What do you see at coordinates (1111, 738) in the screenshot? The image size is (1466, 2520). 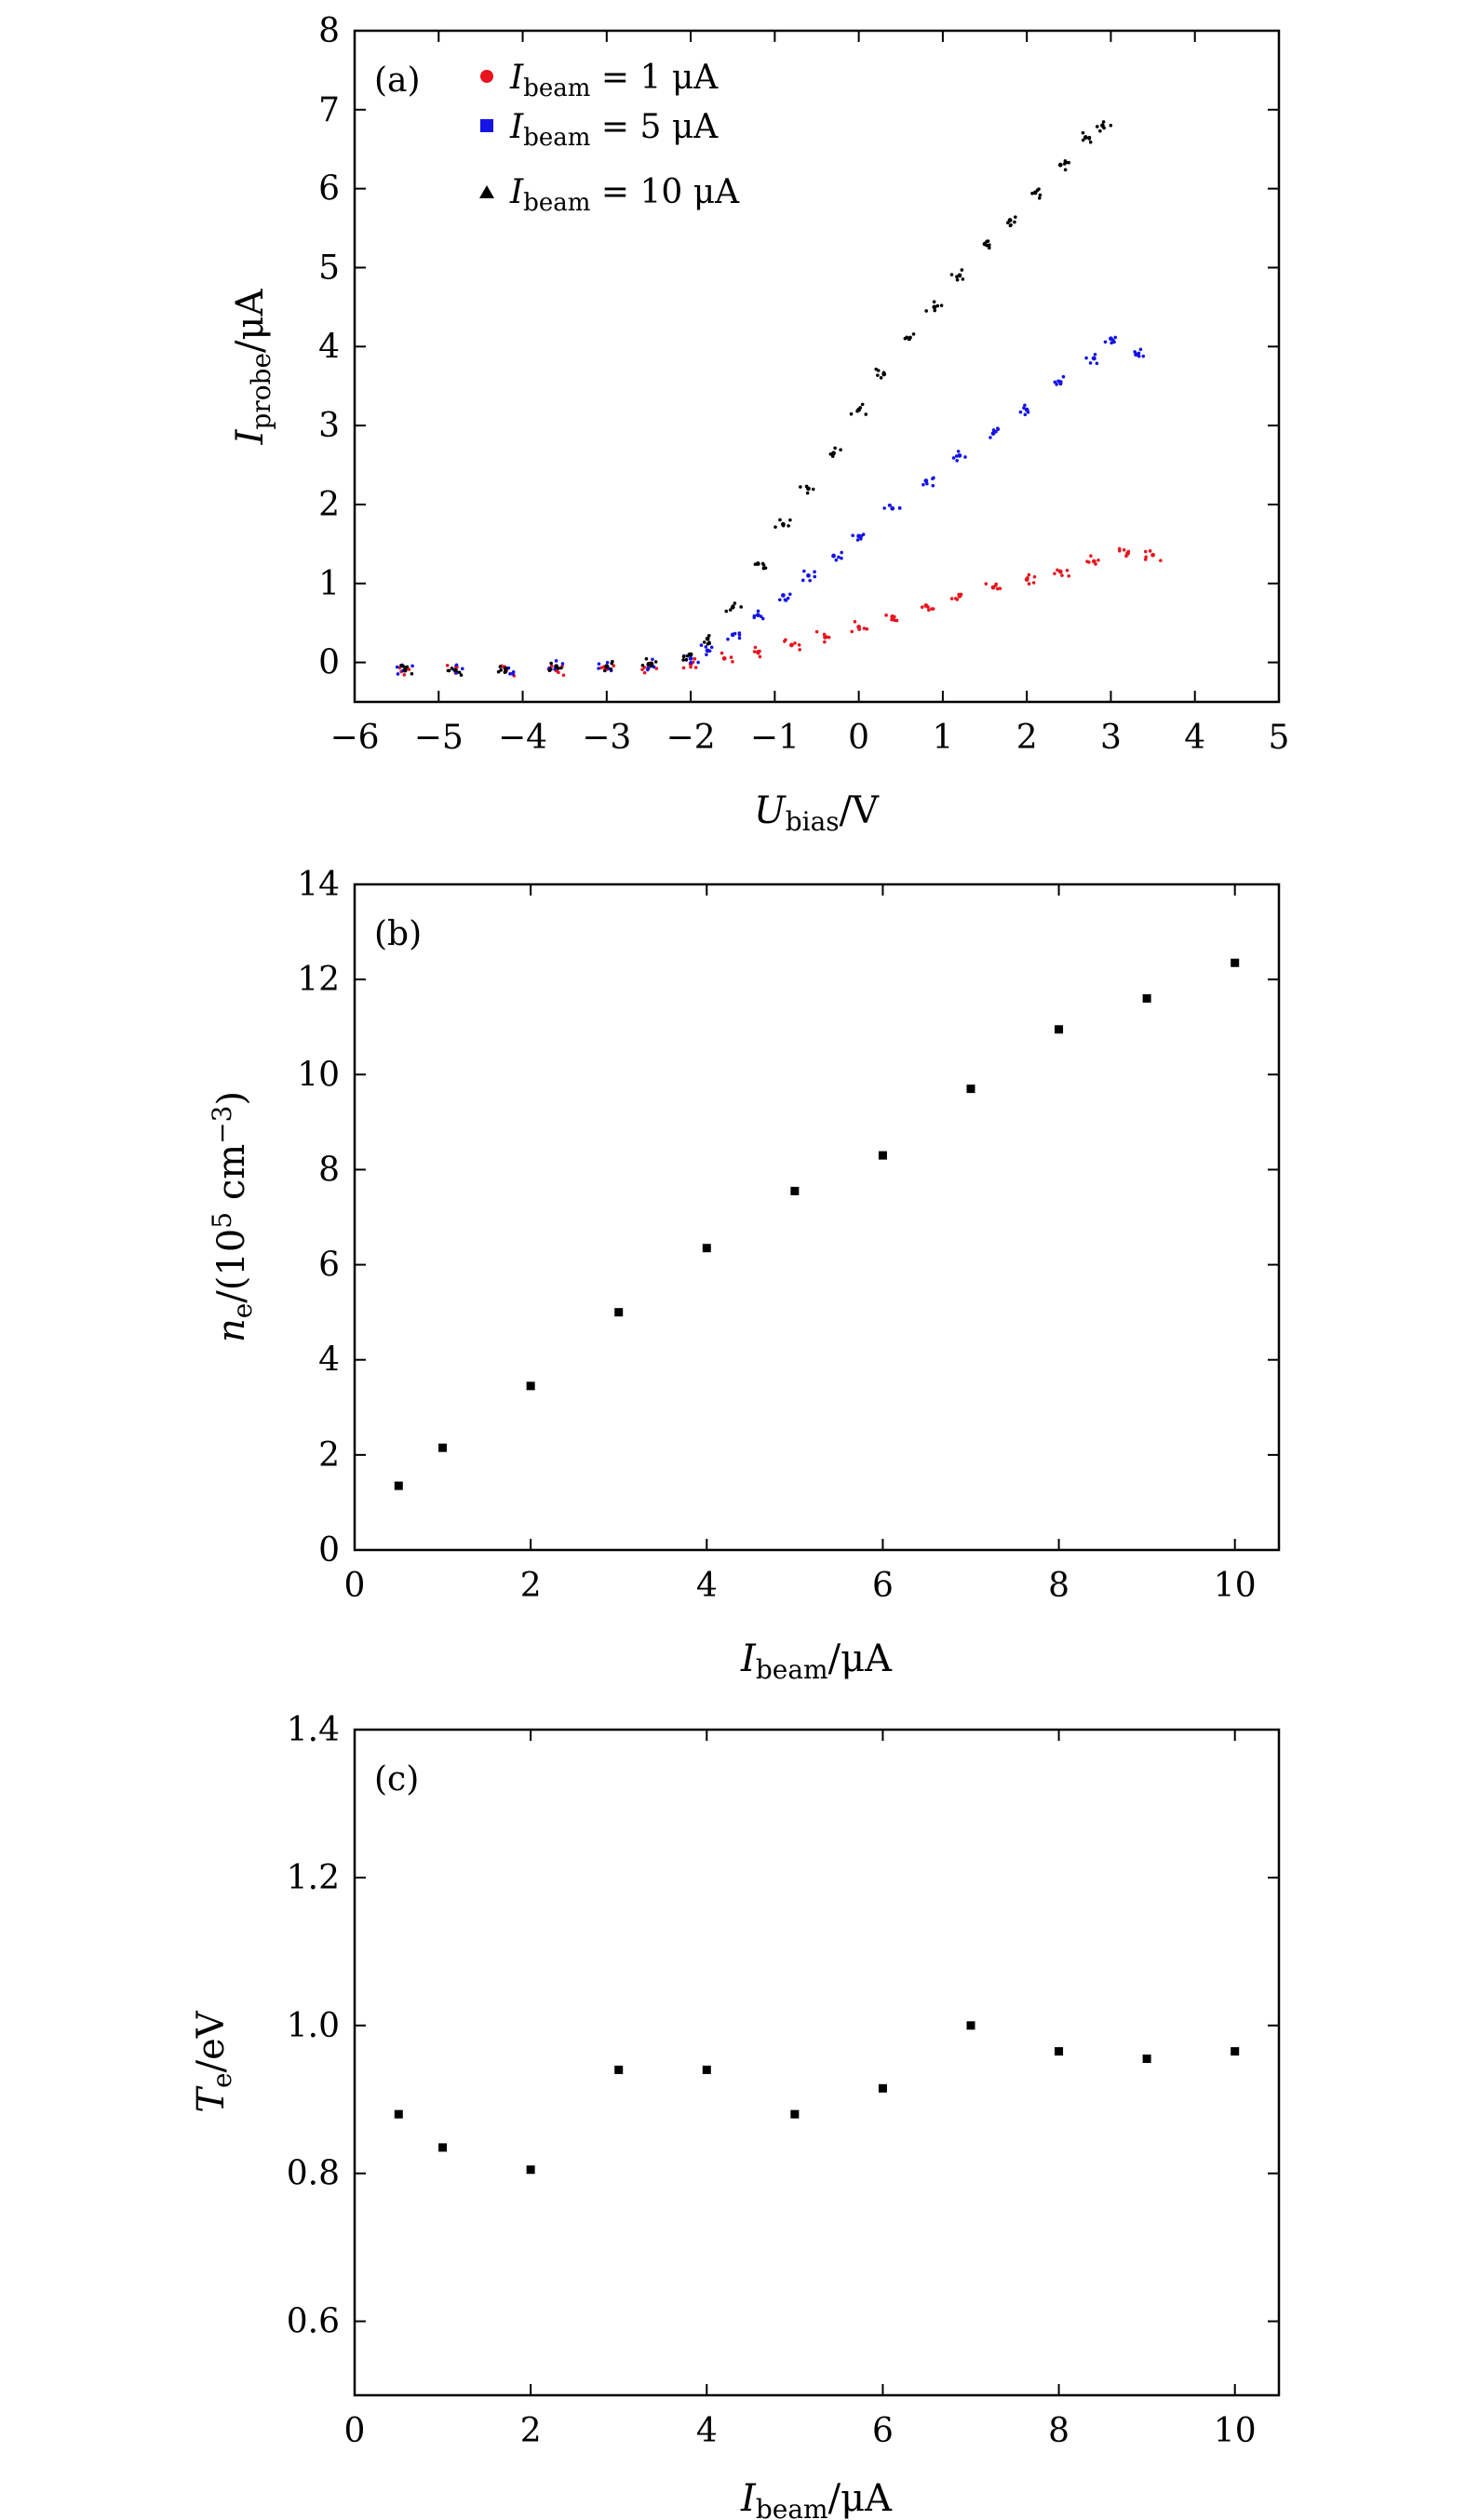 I see `x-tick-label: 3` at bounding box center [1111, 738].